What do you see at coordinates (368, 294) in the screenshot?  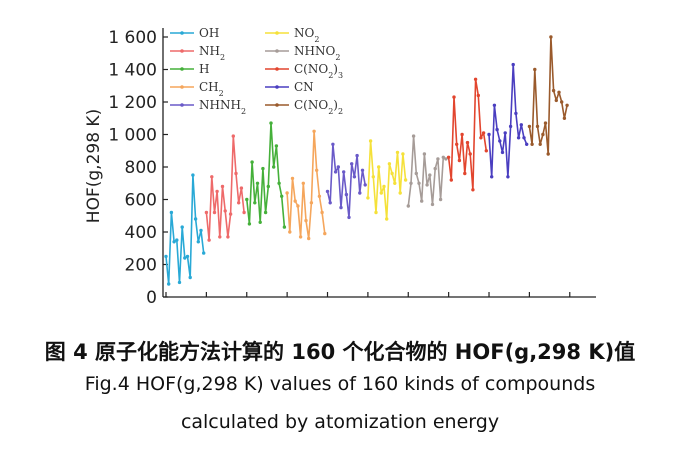 I see `x-ticks` at bounding box center [368, 294].